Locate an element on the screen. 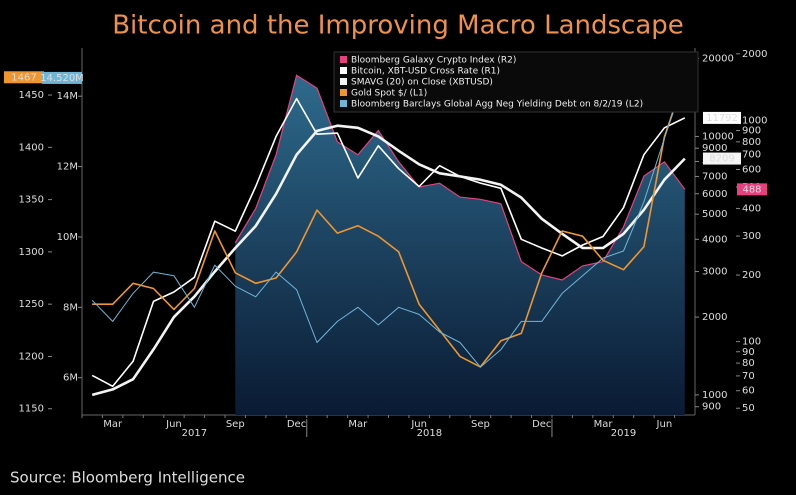  y2-tick-label: 6M is located at coordinates (70, 378).